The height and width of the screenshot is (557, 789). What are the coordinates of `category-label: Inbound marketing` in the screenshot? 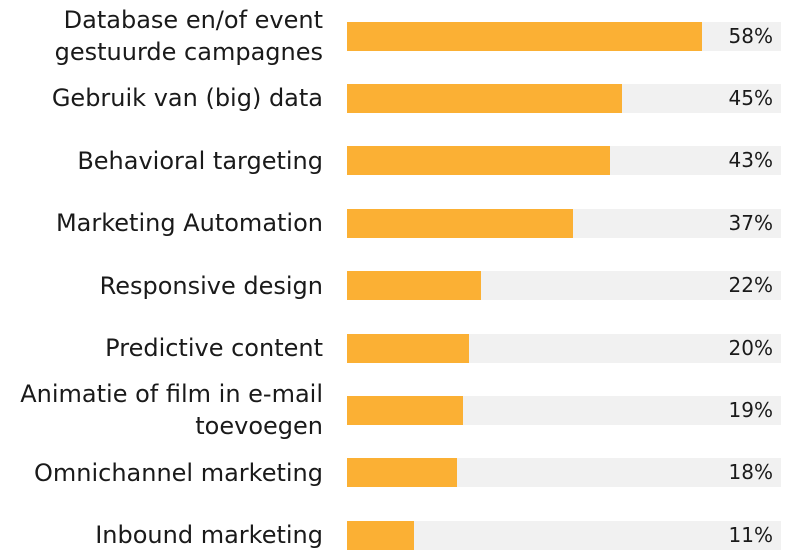 It's located at (209, 535).